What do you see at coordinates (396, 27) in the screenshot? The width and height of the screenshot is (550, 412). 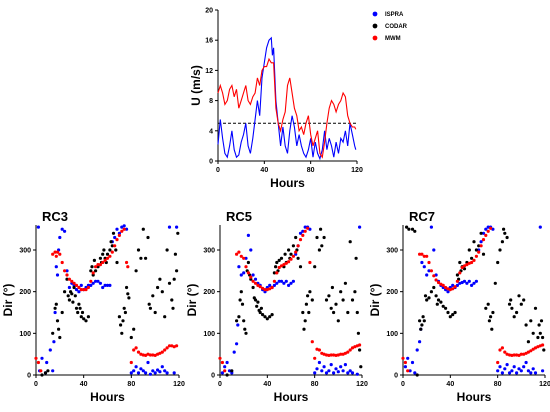 I see `legend-label-codar: CODAR` at bounding box center [396, 27].